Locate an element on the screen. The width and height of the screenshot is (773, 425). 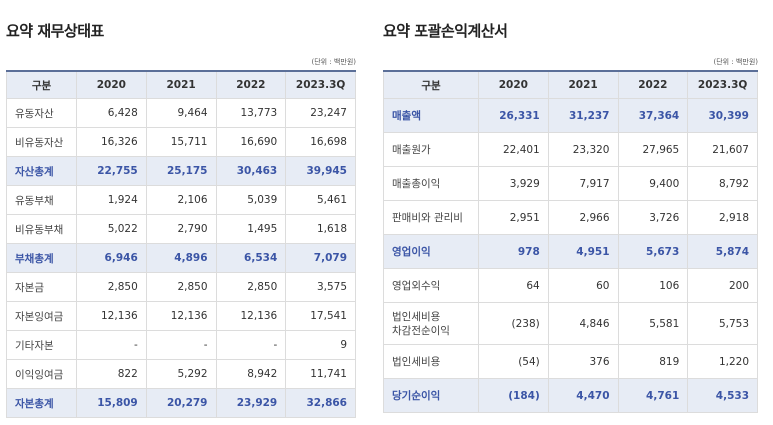
balance-sheet-title: 요약 재무상태표 is located at coordinates (55, 31).